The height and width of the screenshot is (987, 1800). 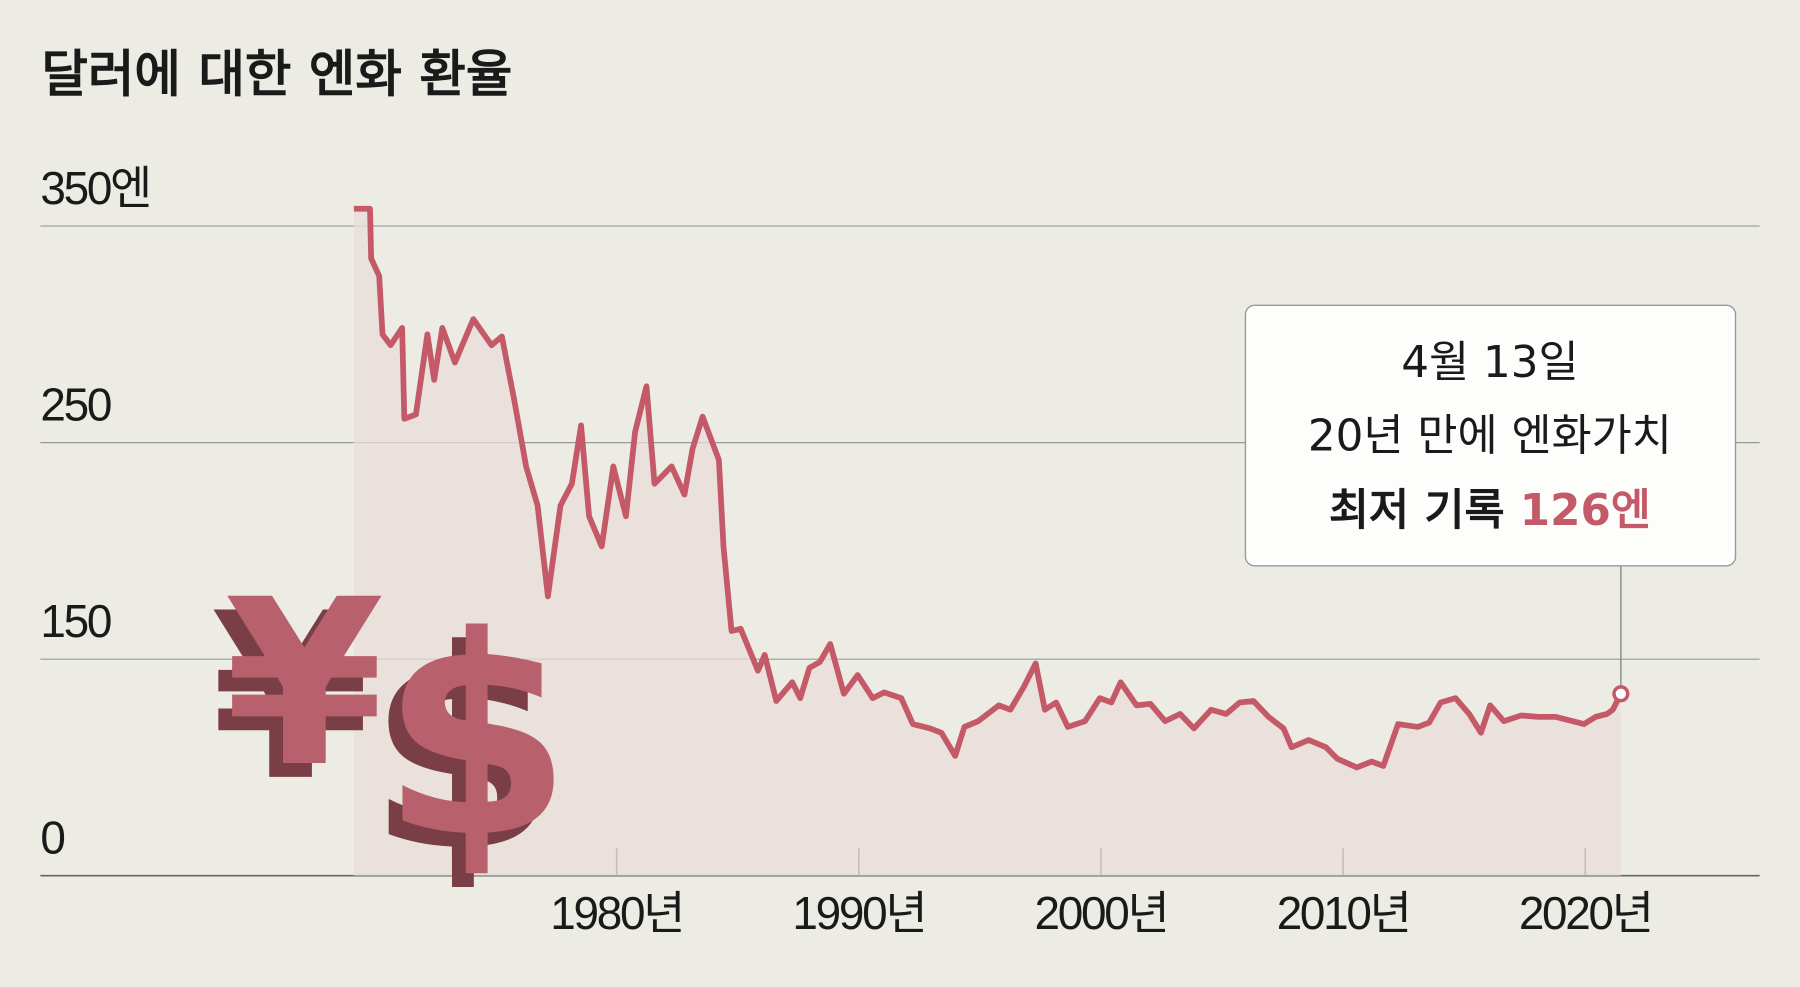 I want to click on end-marker, so click(x=1621, y=694).